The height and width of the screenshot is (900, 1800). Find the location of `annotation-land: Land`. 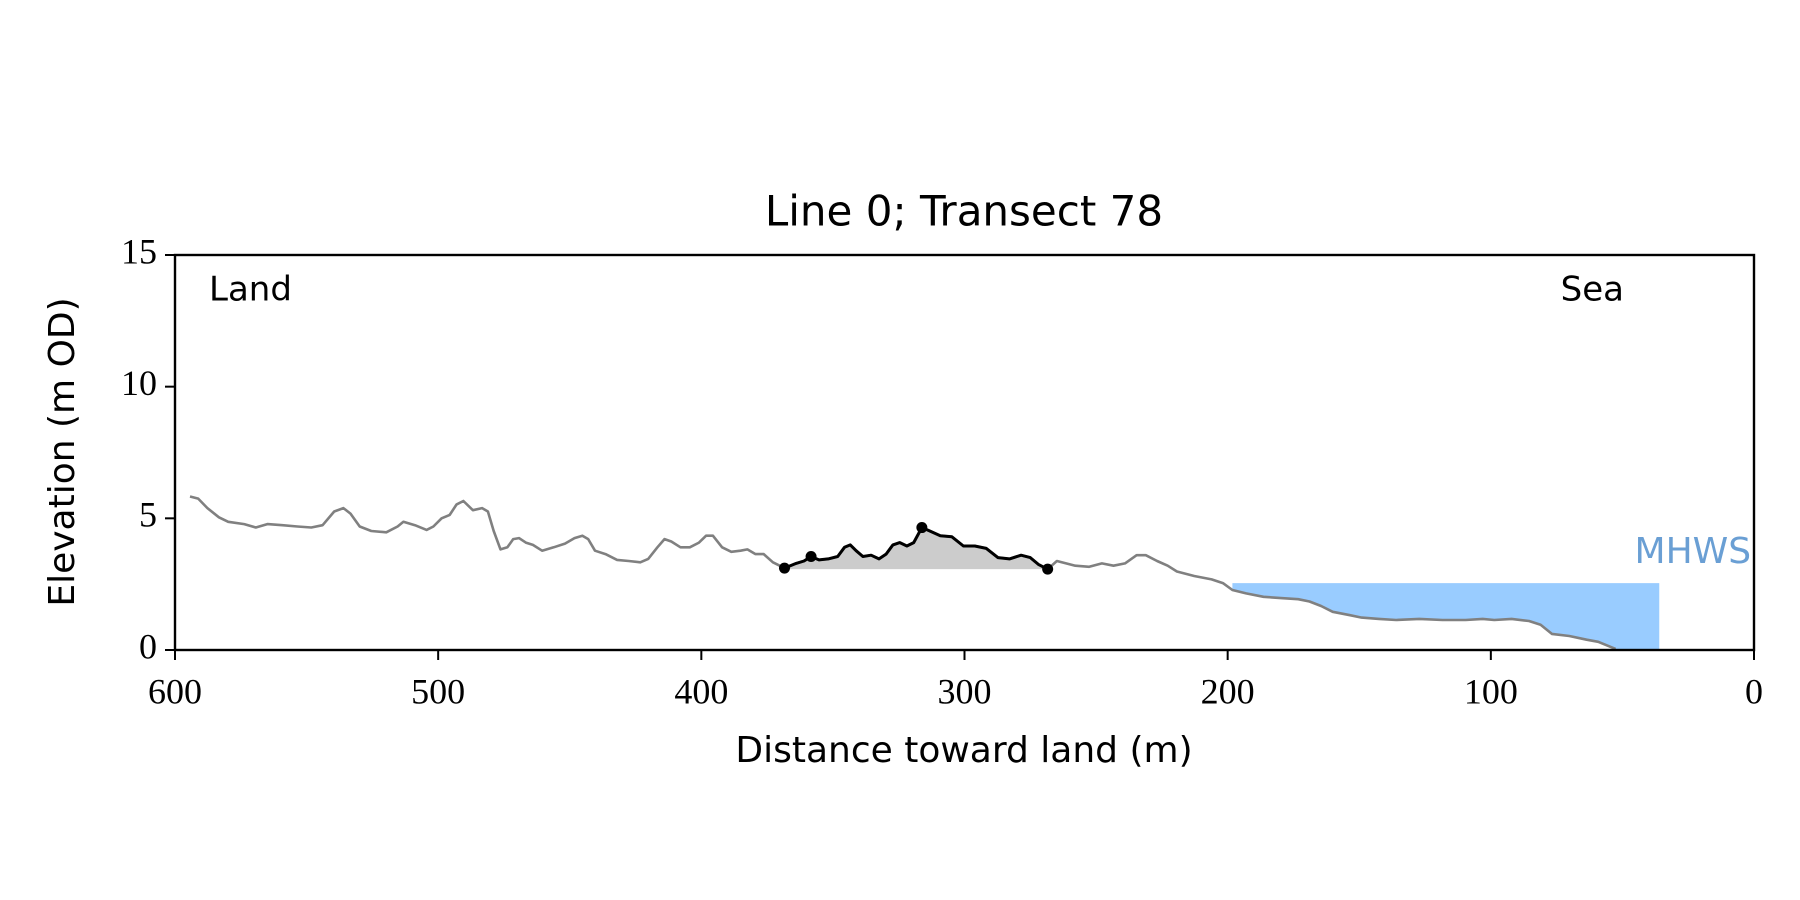

annotation-land: Land is located at coordinates (250, 290).